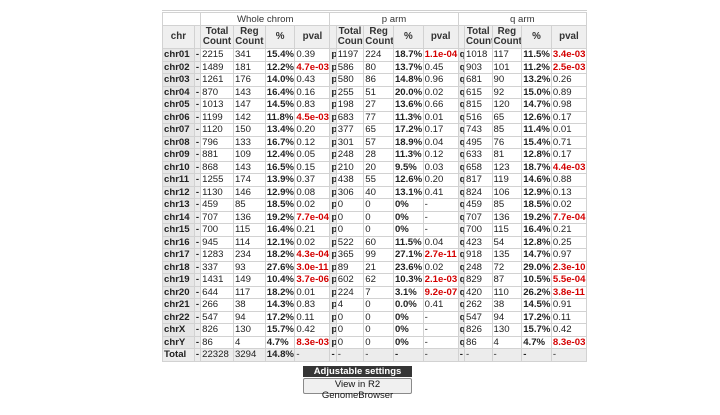 This screenshot has height=415, width=720. Describe the element at coordinates (478, 192) in the screenshot. I see `total-count-cell: 824` at that location.